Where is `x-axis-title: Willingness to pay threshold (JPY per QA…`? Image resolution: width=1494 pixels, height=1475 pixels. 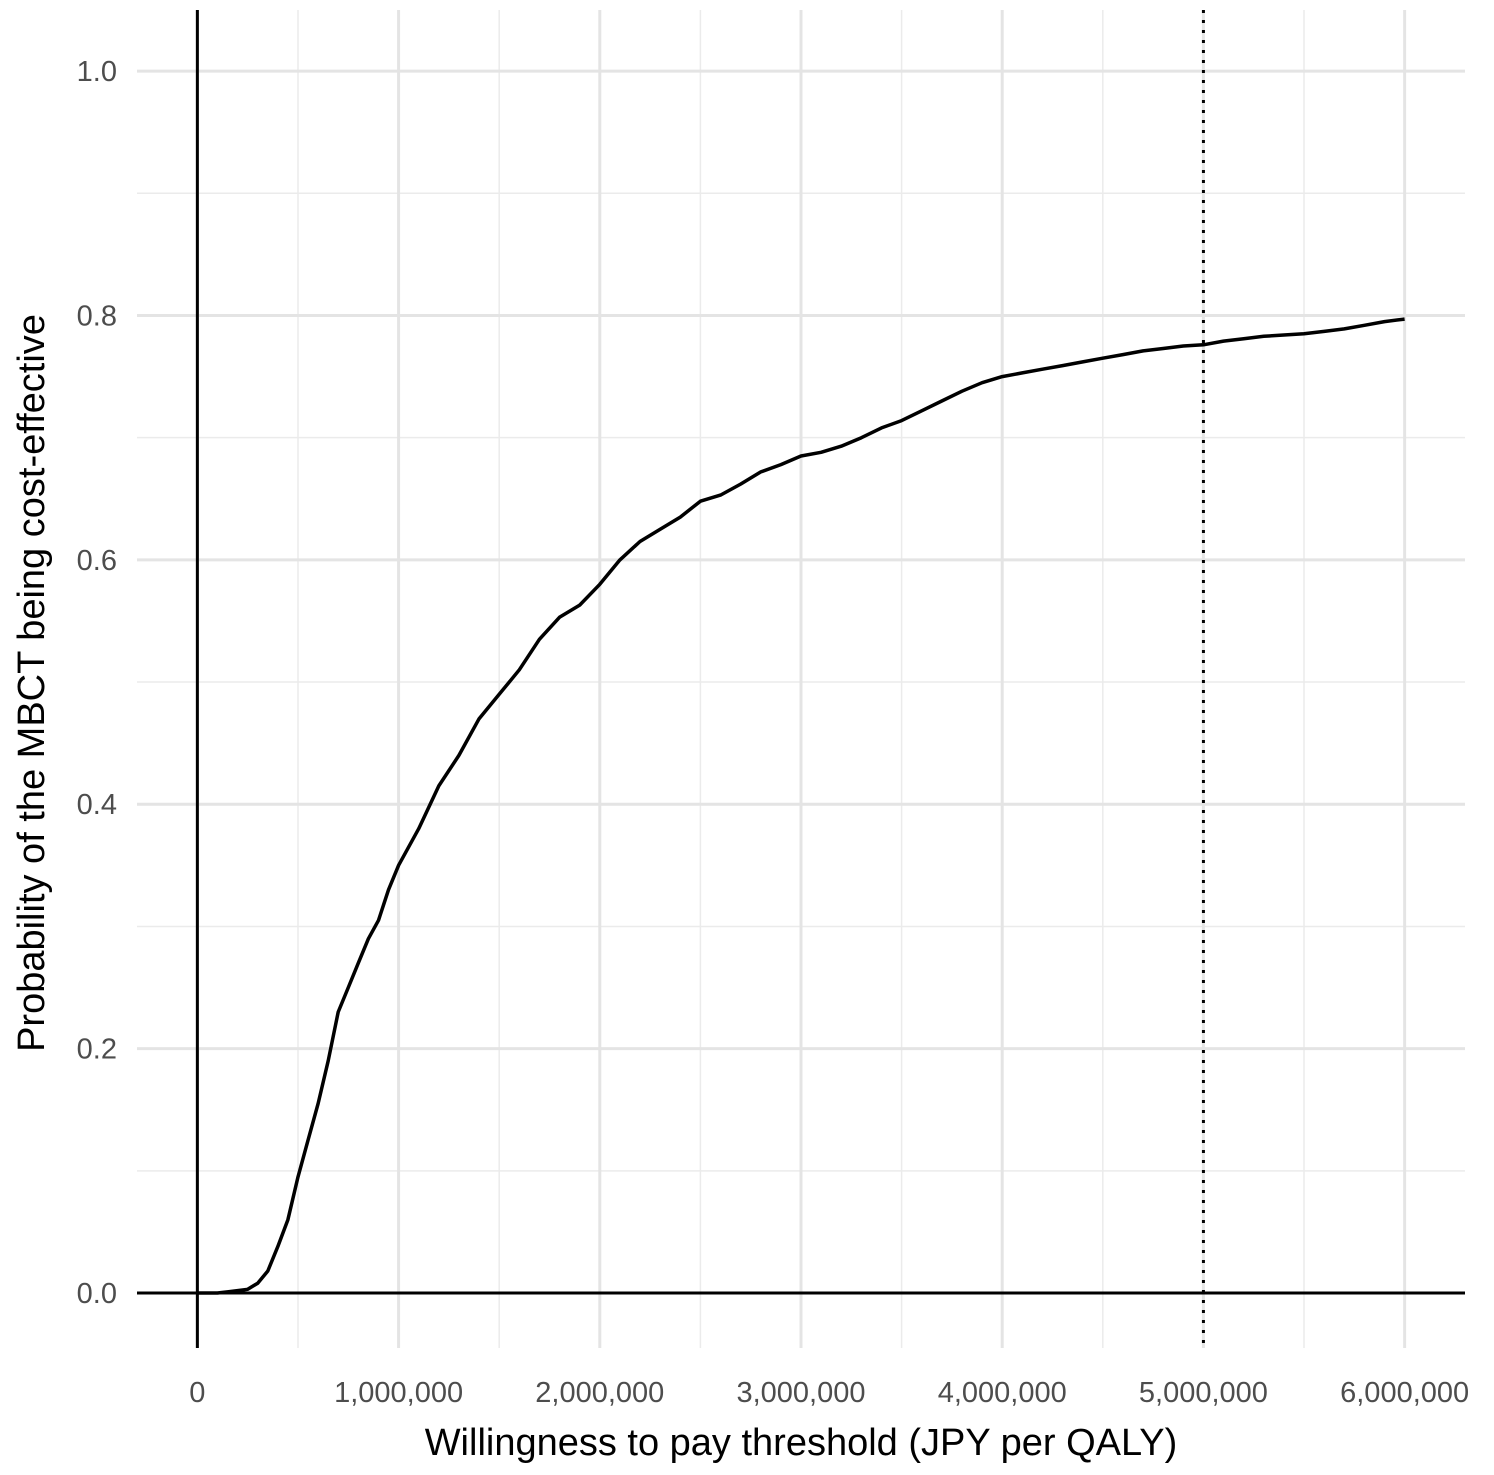
x-axis-title: Willingness to pay threshold (JPY per QA… is located at coordinates (801, 1443).